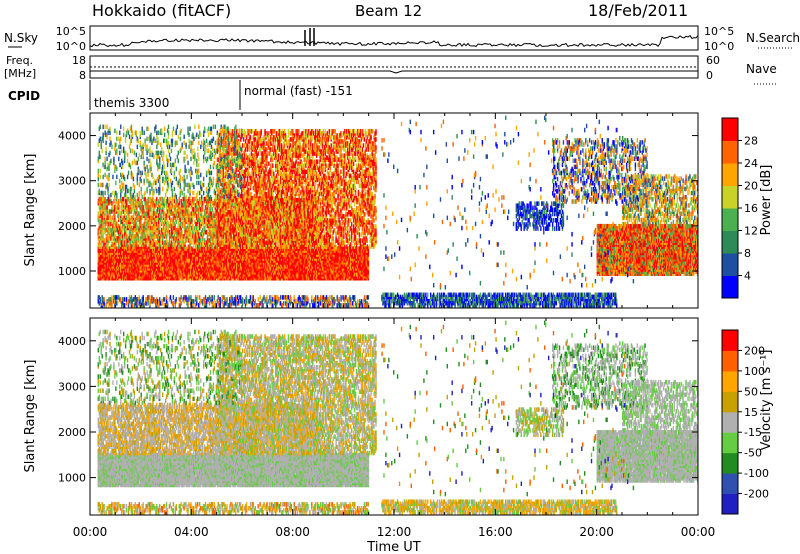  I want to click on nsky-line, so click(394, 41).